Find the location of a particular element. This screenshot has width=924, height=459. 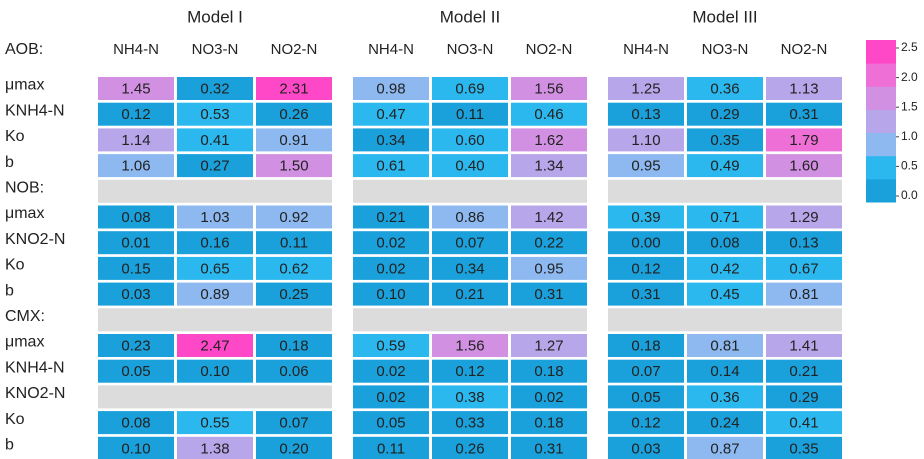

column-label: NO2-N is located at coordinates (294, 49).